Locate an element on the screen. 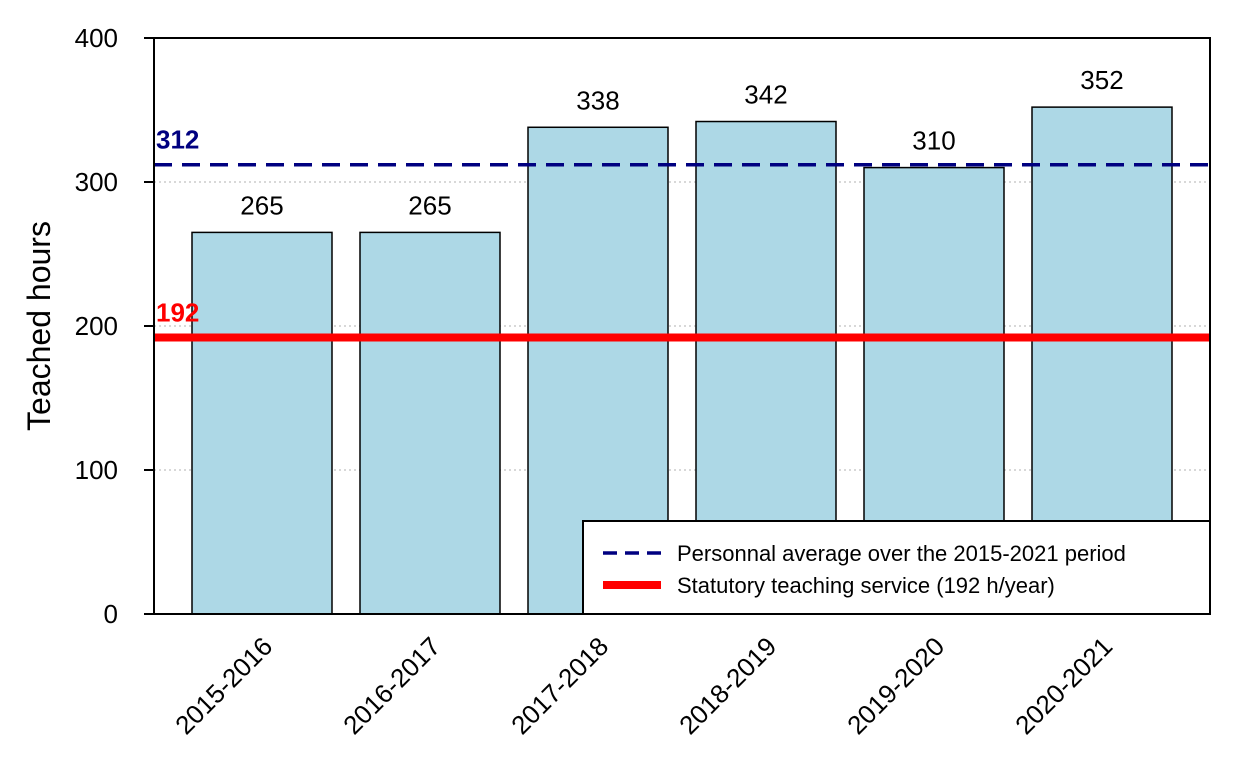 This screenshot has height=768, width=1248. data-label: 352 is located at coordinates (1101, 80).